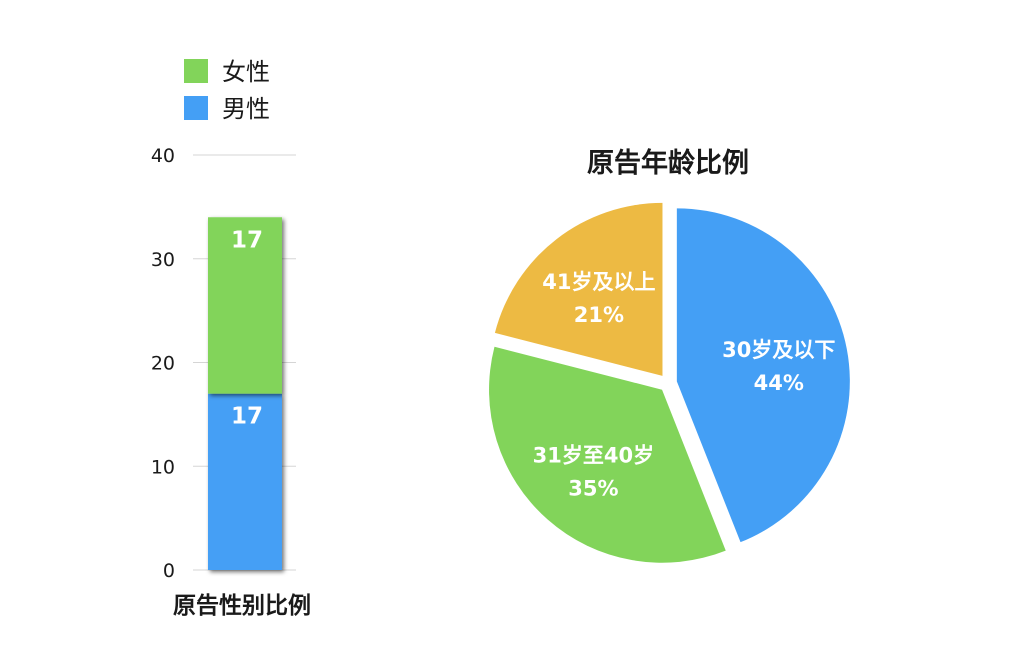  I want to click on pie-chart-title: 原告年龄比例, so click(668, 163).